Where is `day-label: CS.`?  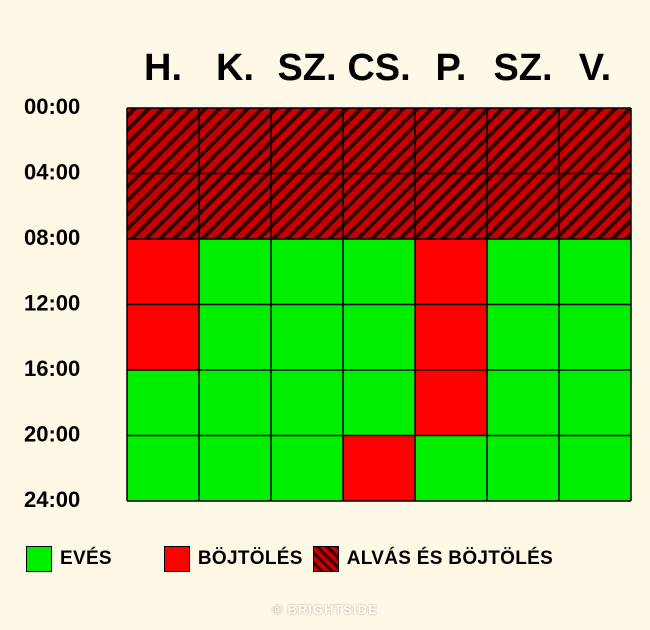 day-label: CS. is located at coordinates (378, 68).